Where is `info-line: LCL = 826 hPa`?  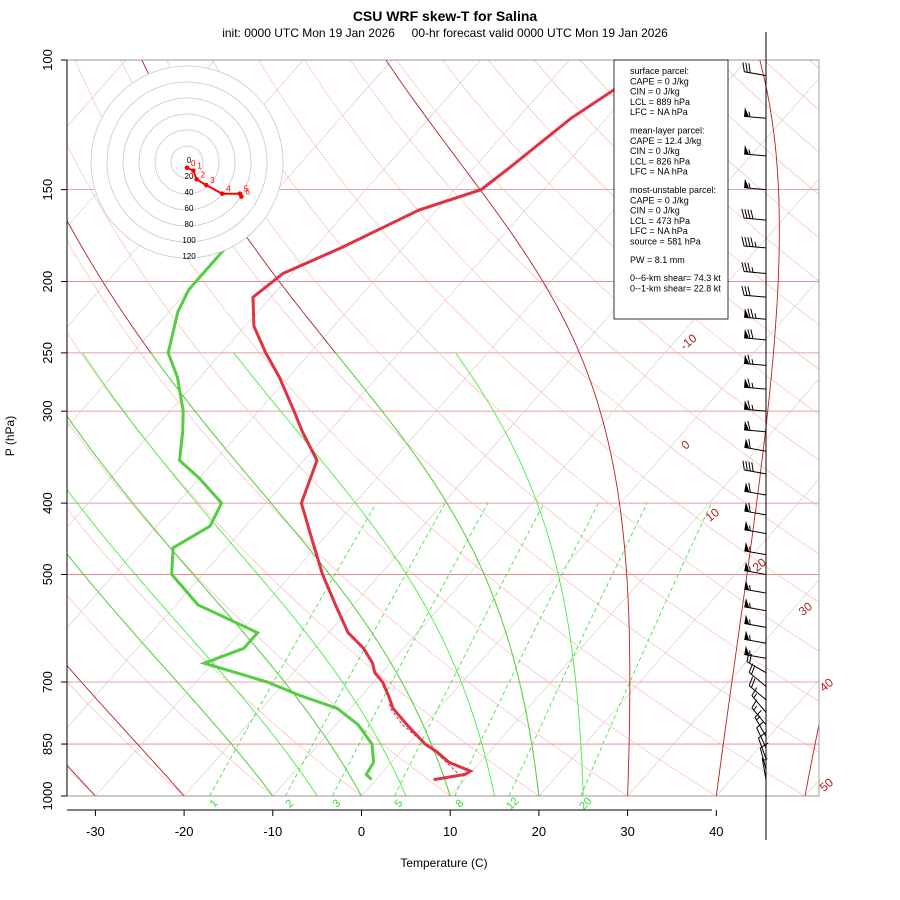 info-line: LCL = 826 hPa is located at coordinates (660, 161).